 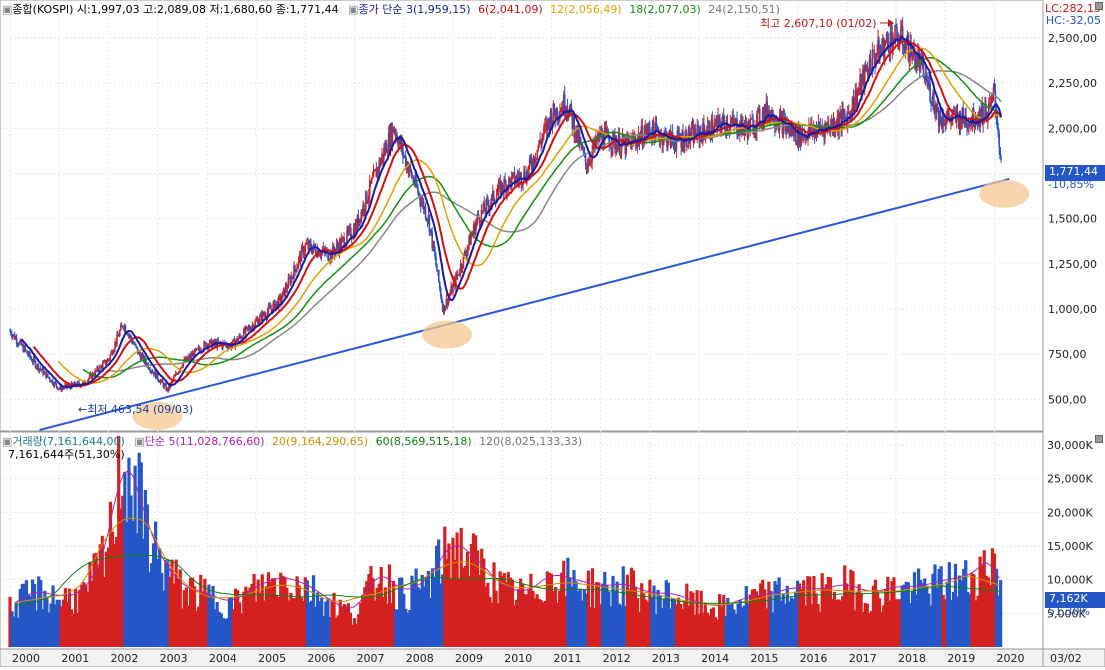 What do you see at coordinates (1099, 6) in the screenshot?
I see `panel-menu-icon` at bounding box center [1099, 6].